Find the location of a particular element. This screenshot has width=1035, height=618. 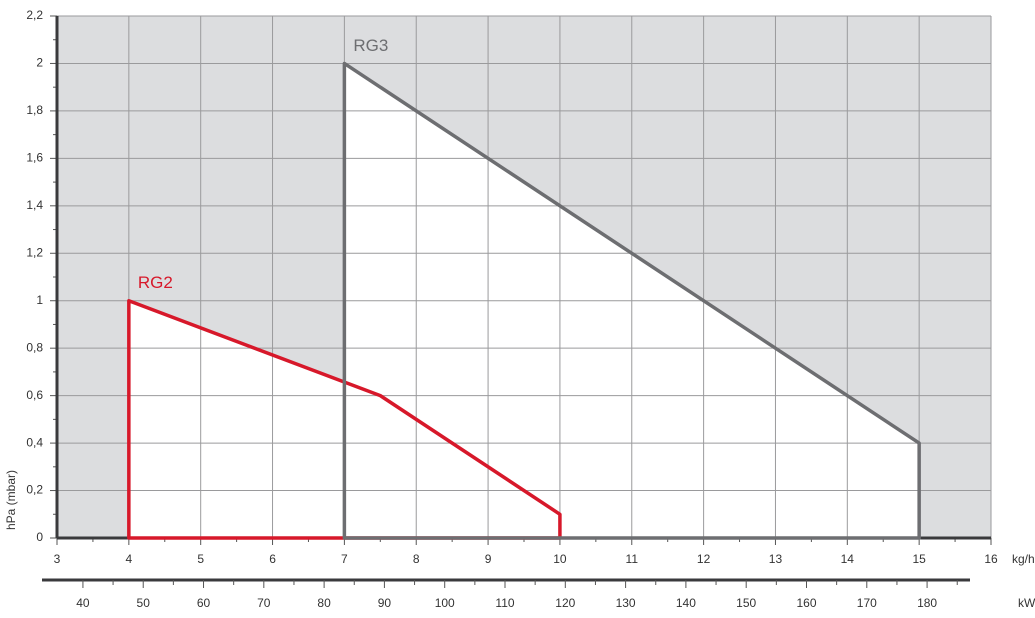

x2-tick-label: 40 is located at coordinates (83, 603).